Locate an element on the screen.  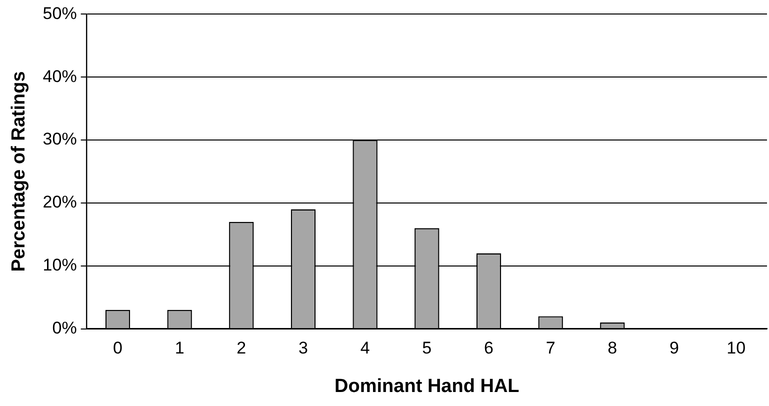
x-tick-label: 9 is located at coordinates (674, 348).